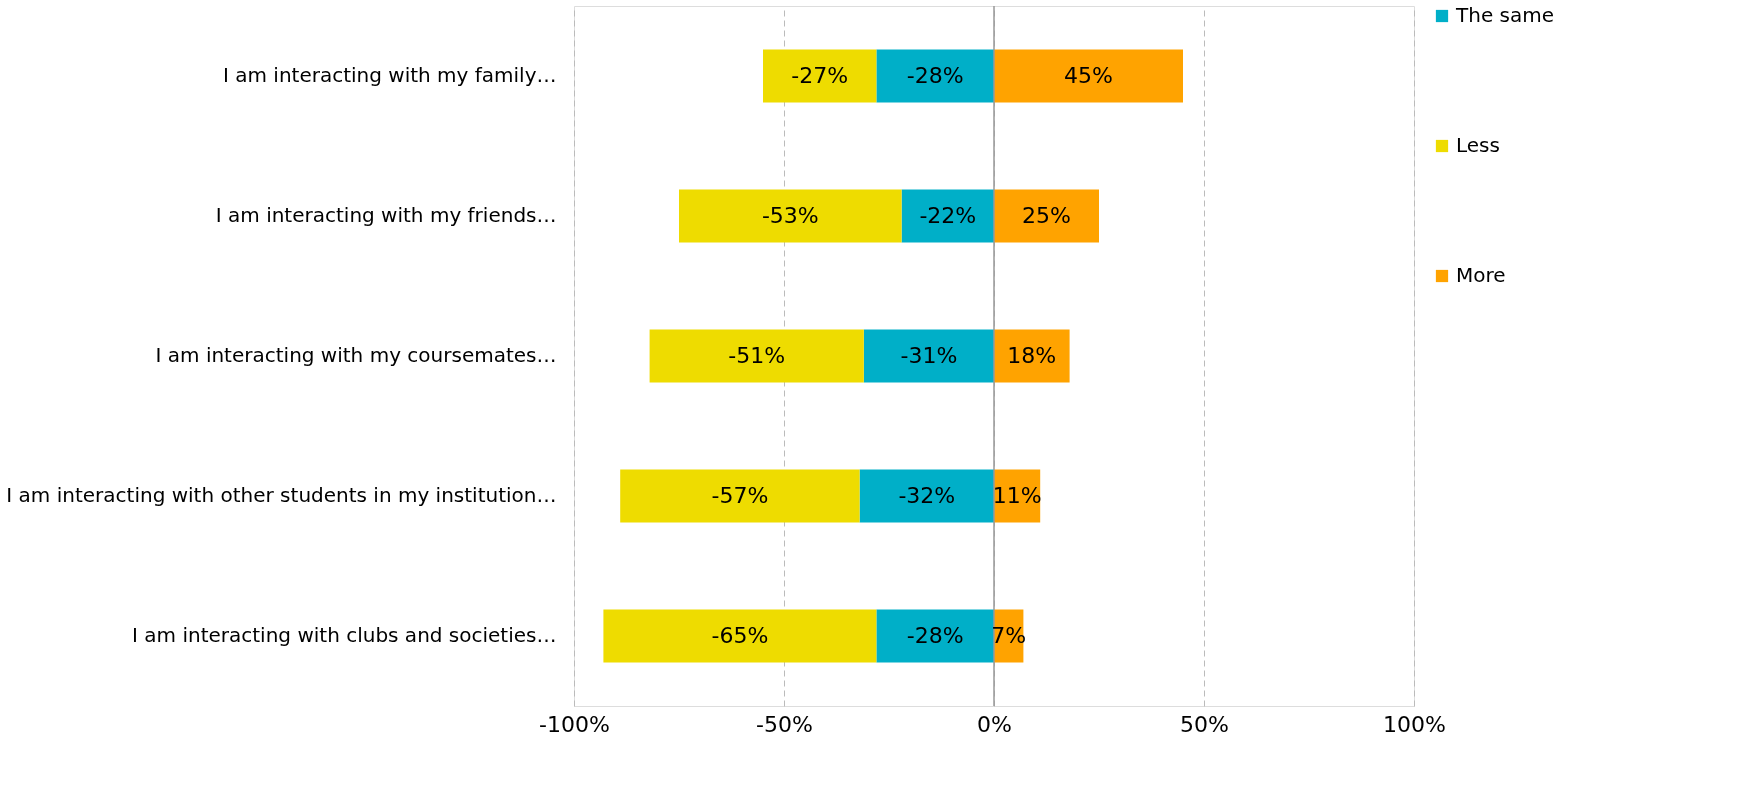  I want to click on data-label: -65%, so click(740, 635).